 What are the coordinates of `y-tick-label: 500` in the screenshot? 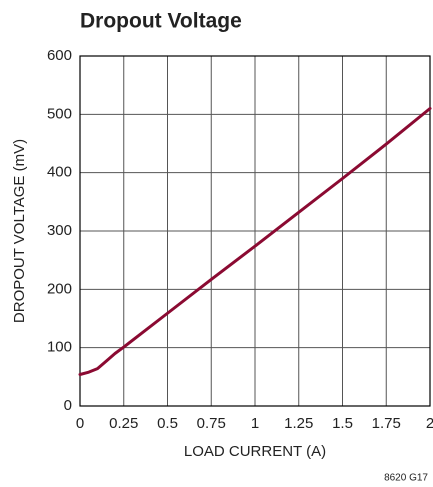 It's located at (59, 113).